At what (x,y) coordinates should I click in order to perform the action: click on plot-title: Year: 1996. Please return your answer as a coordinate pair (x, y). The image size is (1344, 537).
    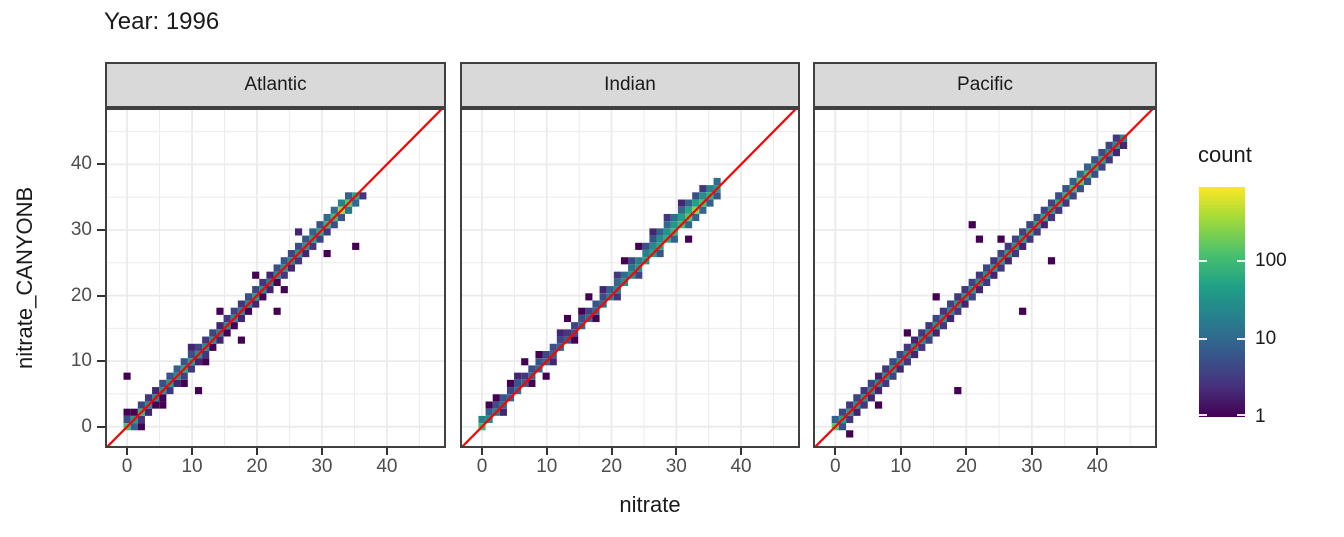
    Looking at the image, I should click on (162, 21).